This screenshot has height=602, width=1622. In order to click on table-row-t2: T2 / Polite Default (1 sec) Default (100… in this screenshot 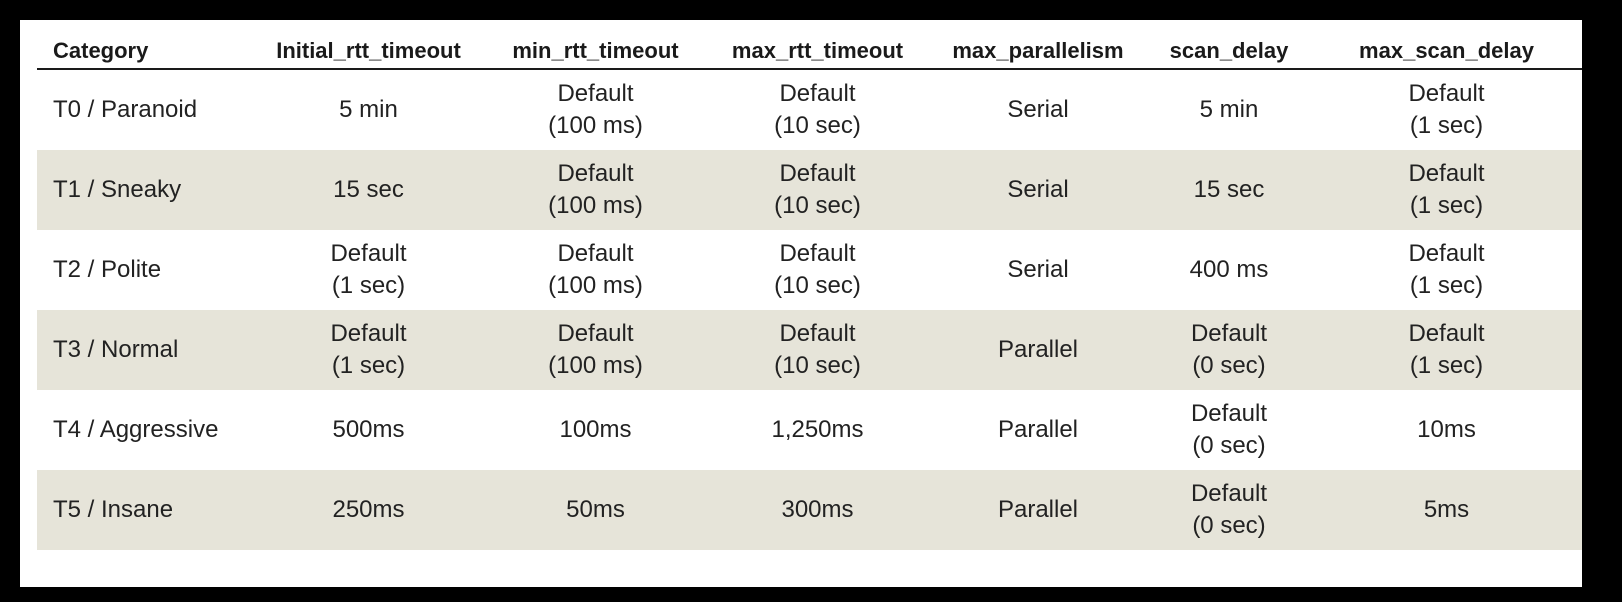, I will do `click(809, 270)`.